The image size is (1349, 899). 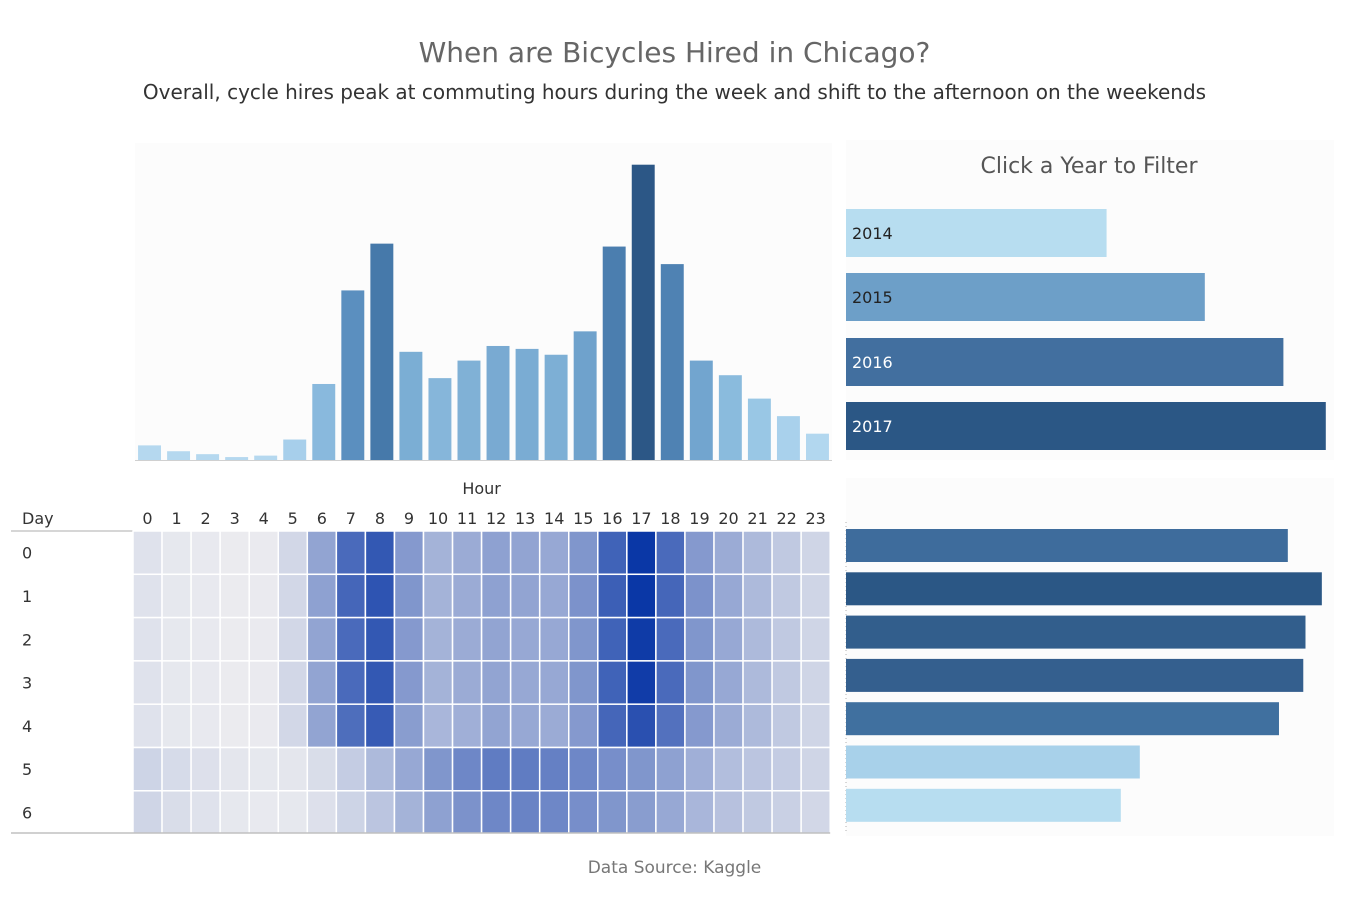 What do you see at coordinates (757, 812) in the screenshot?
I see `heatmap-cell-d6-h21` at bounding box center [757, 812].